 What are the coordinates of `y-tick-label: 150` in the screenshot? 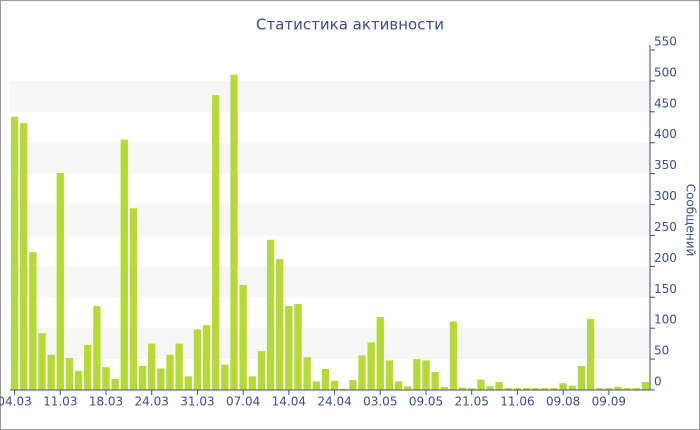 It's located at (665, 289).